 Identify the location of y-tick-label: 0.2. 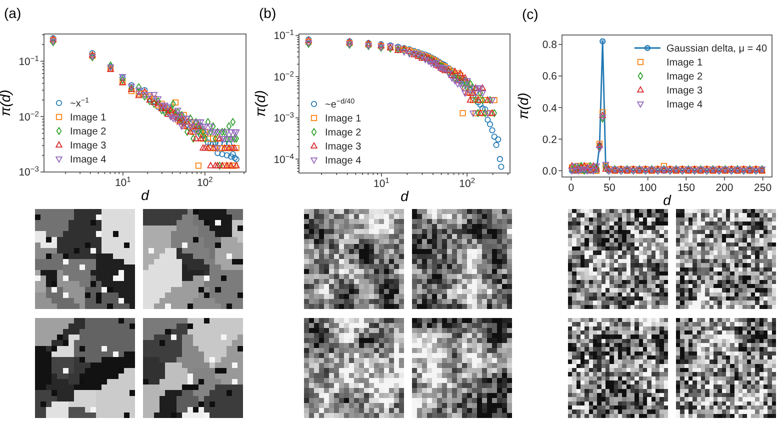
(550, 140).